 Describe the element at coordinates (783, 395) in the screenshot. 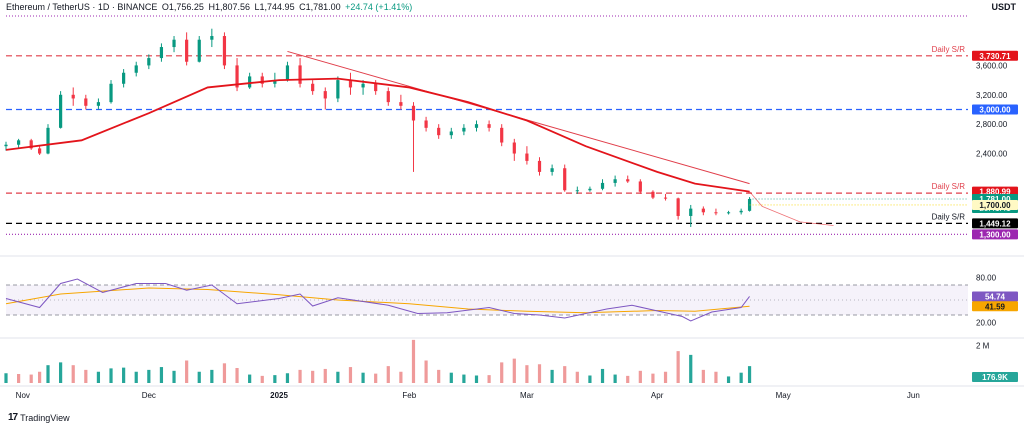

I see `x-tick-label: May` at that location.